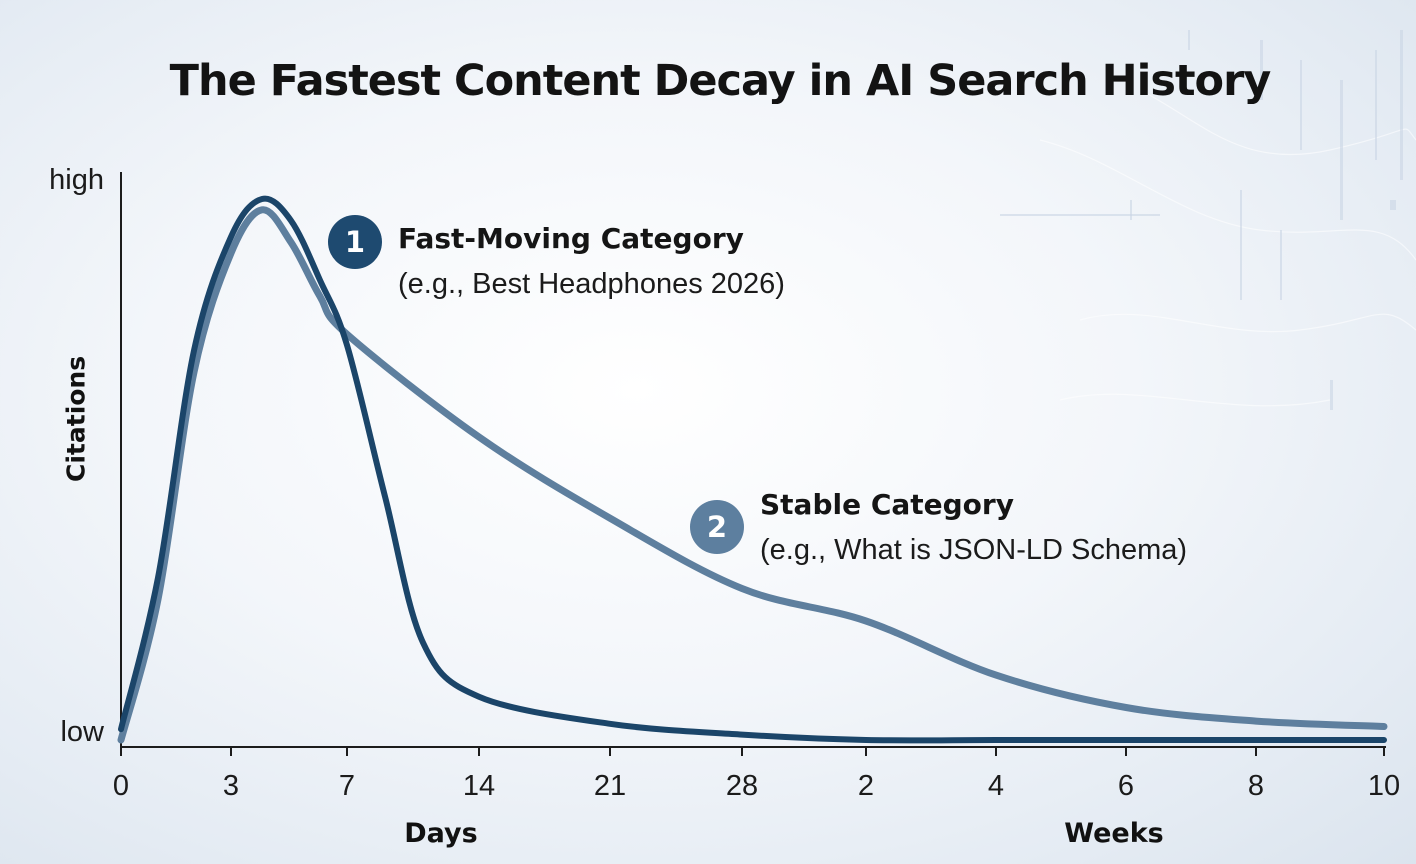 The image size is (1416, 864). I want to click on x-tick-label: 0, so click(121, 786).